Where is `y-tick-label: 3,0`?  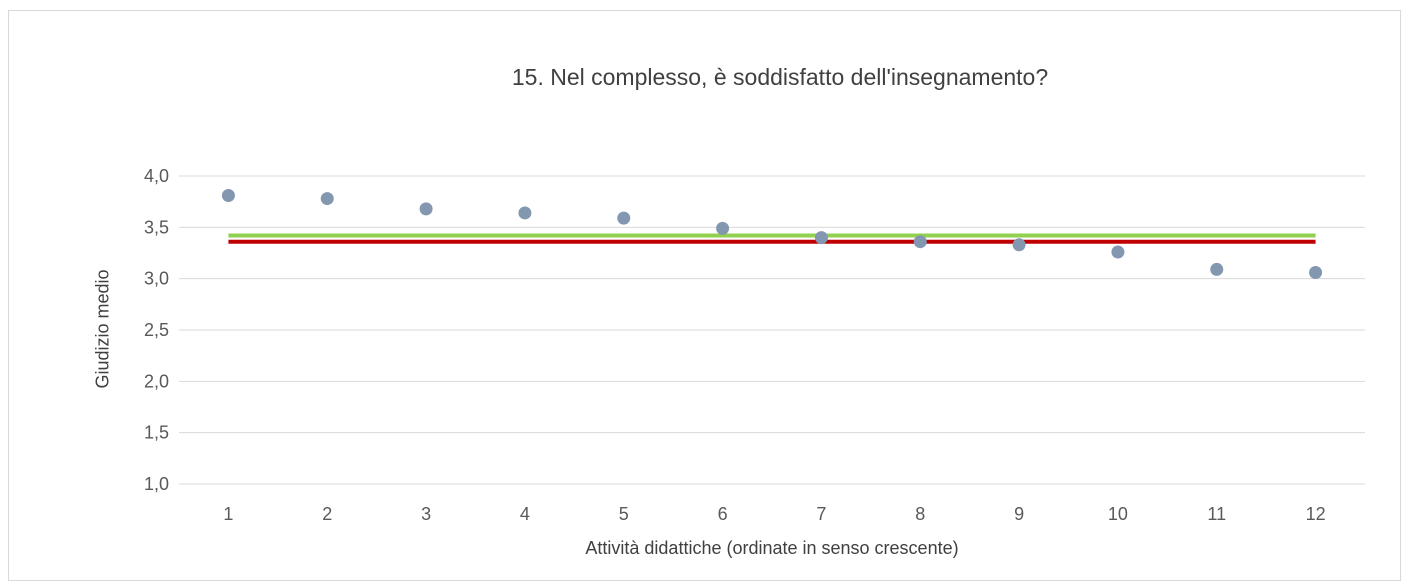 y-tick-label: 3,0 is located at coordinates (156, 279).